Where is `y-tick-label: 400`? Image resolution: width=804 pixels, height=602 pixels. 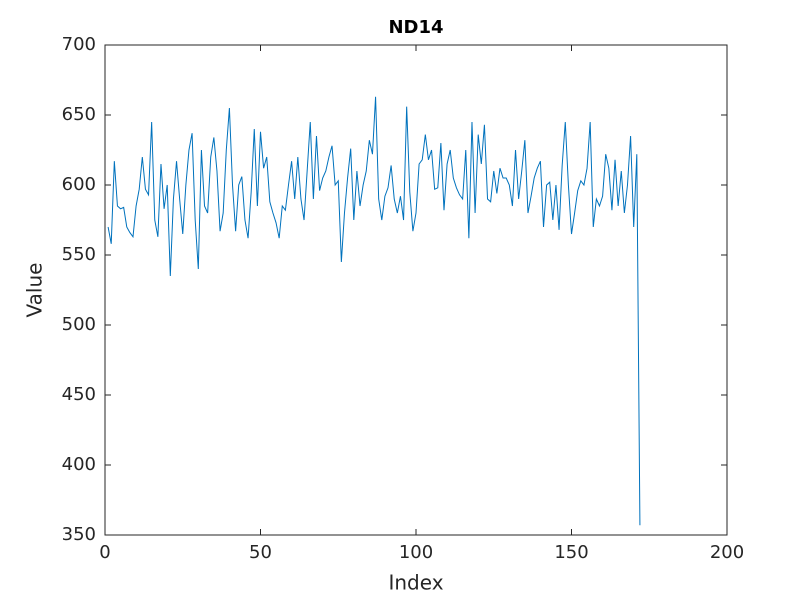
y-tick-label: 400 is located at coordinates (79, 464).